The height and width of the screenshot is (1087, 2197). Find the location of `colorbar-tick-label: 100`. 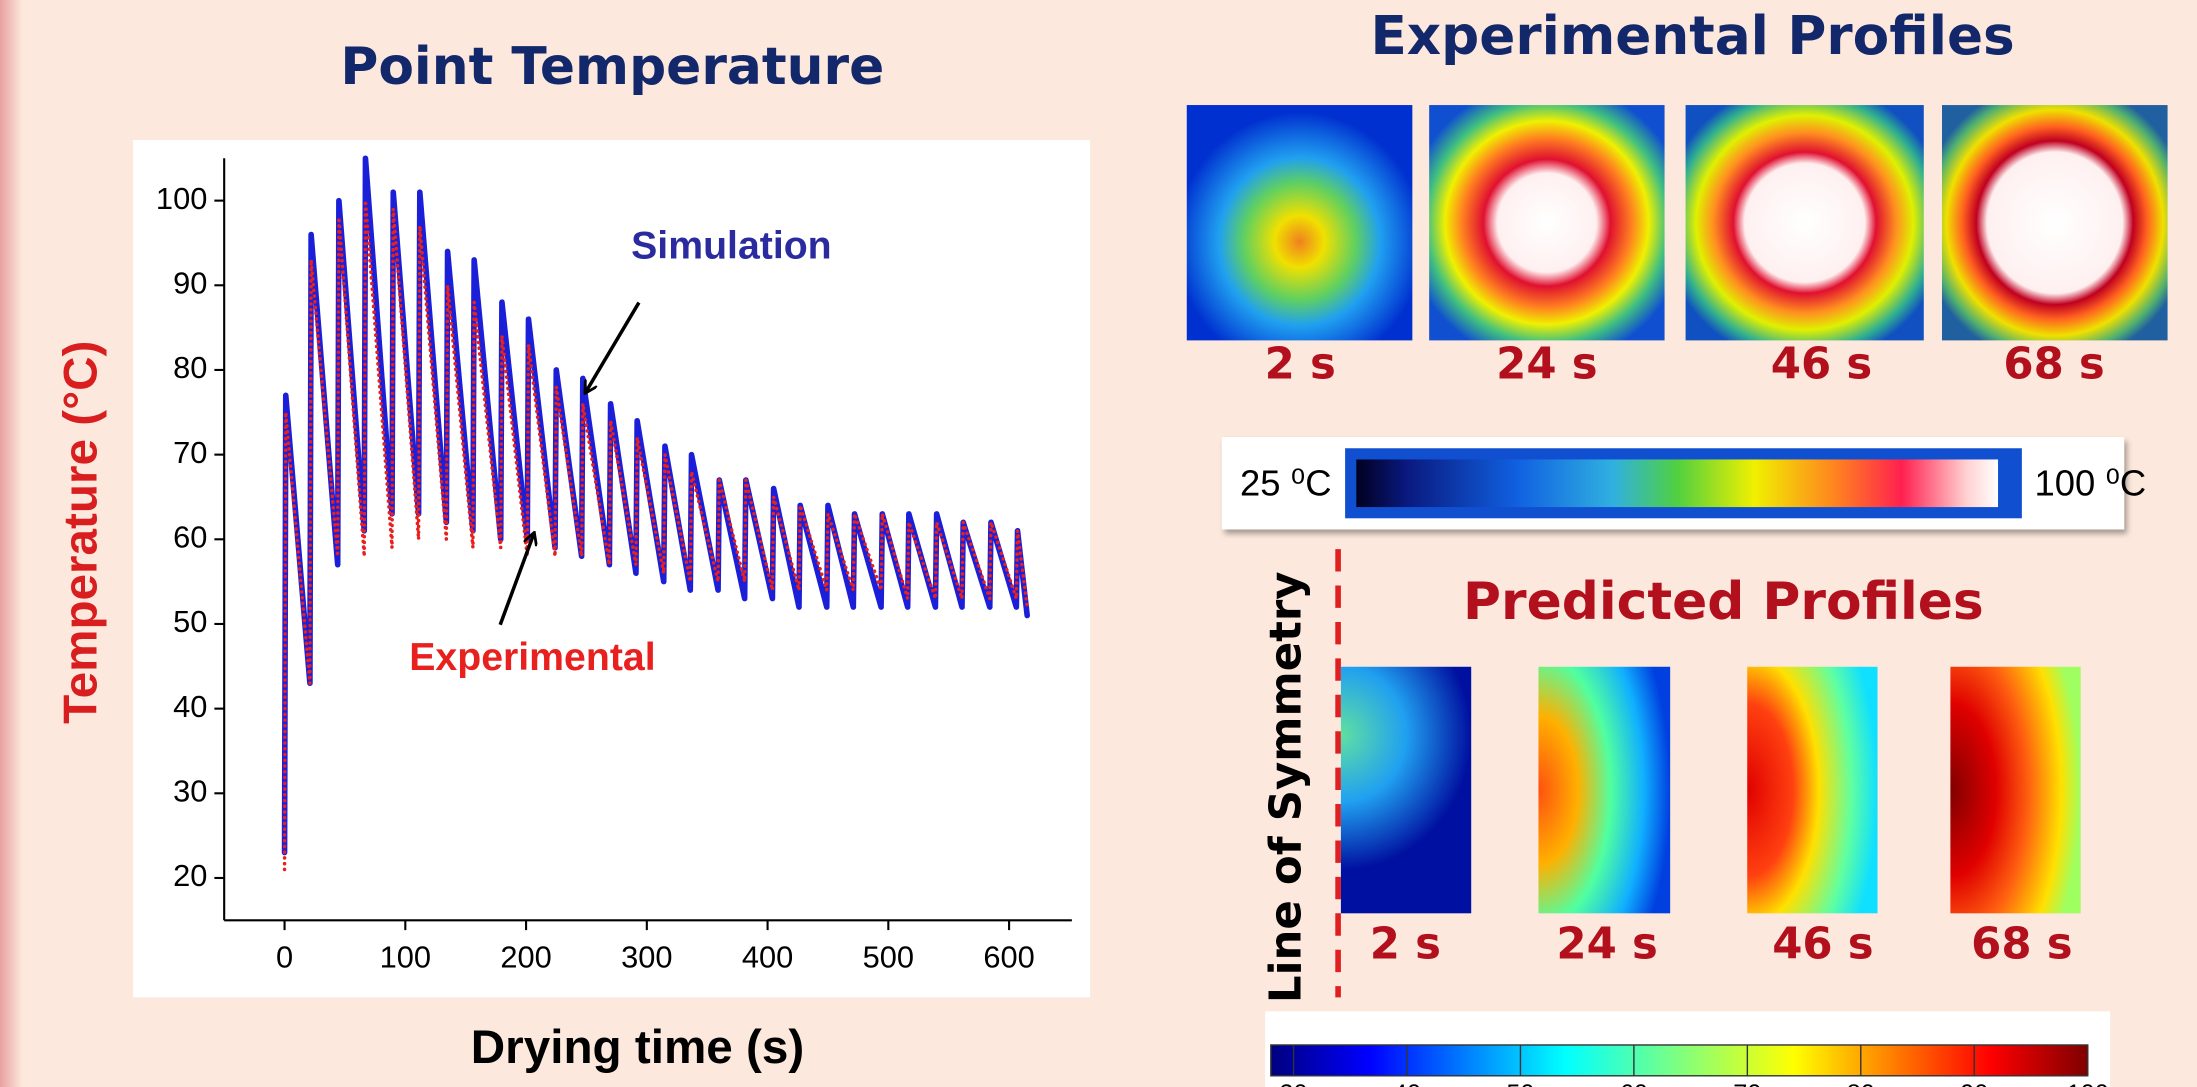

colorbar-tick-label: 100 is located at coordinates (2088, 1083).